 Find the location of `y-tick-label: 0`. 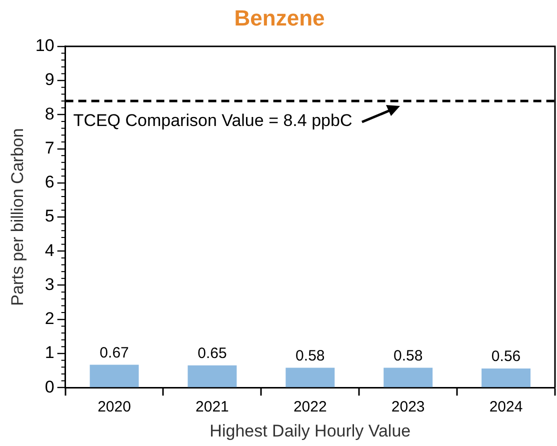

y-tick-label: 0 is located at coordinates (49, 386).